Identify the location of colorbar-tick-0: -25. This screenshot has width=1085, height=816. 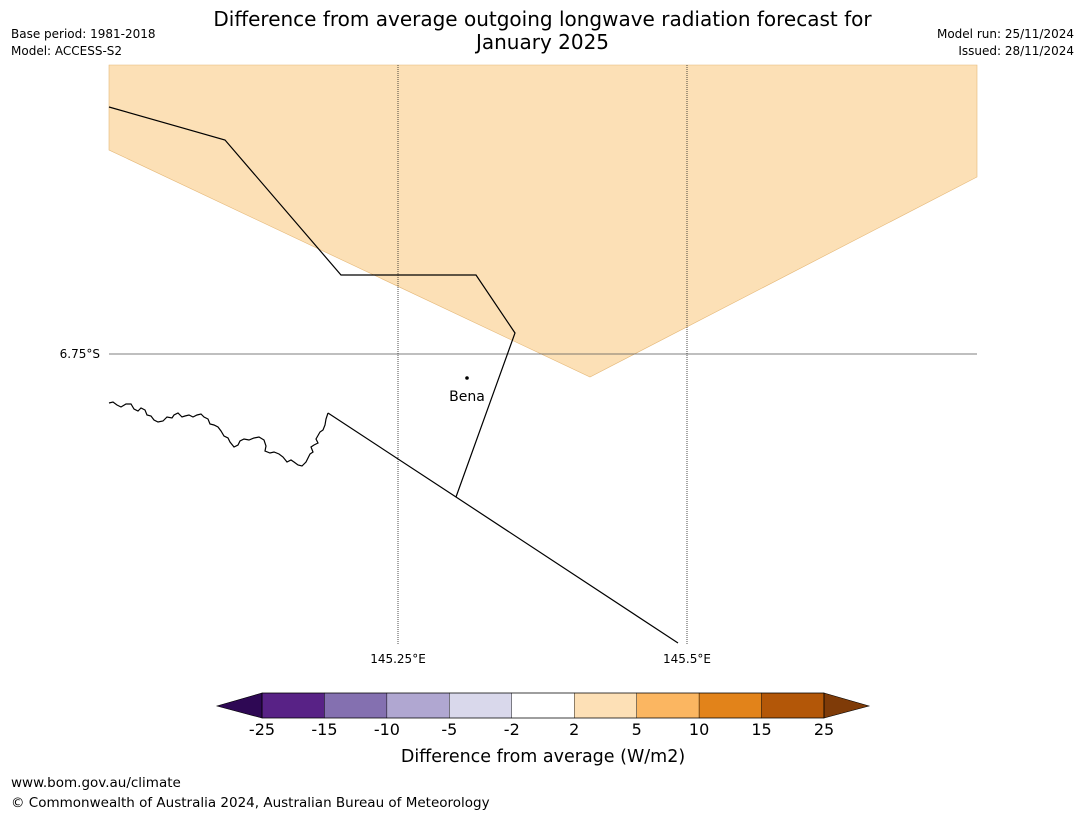
(262, 729).